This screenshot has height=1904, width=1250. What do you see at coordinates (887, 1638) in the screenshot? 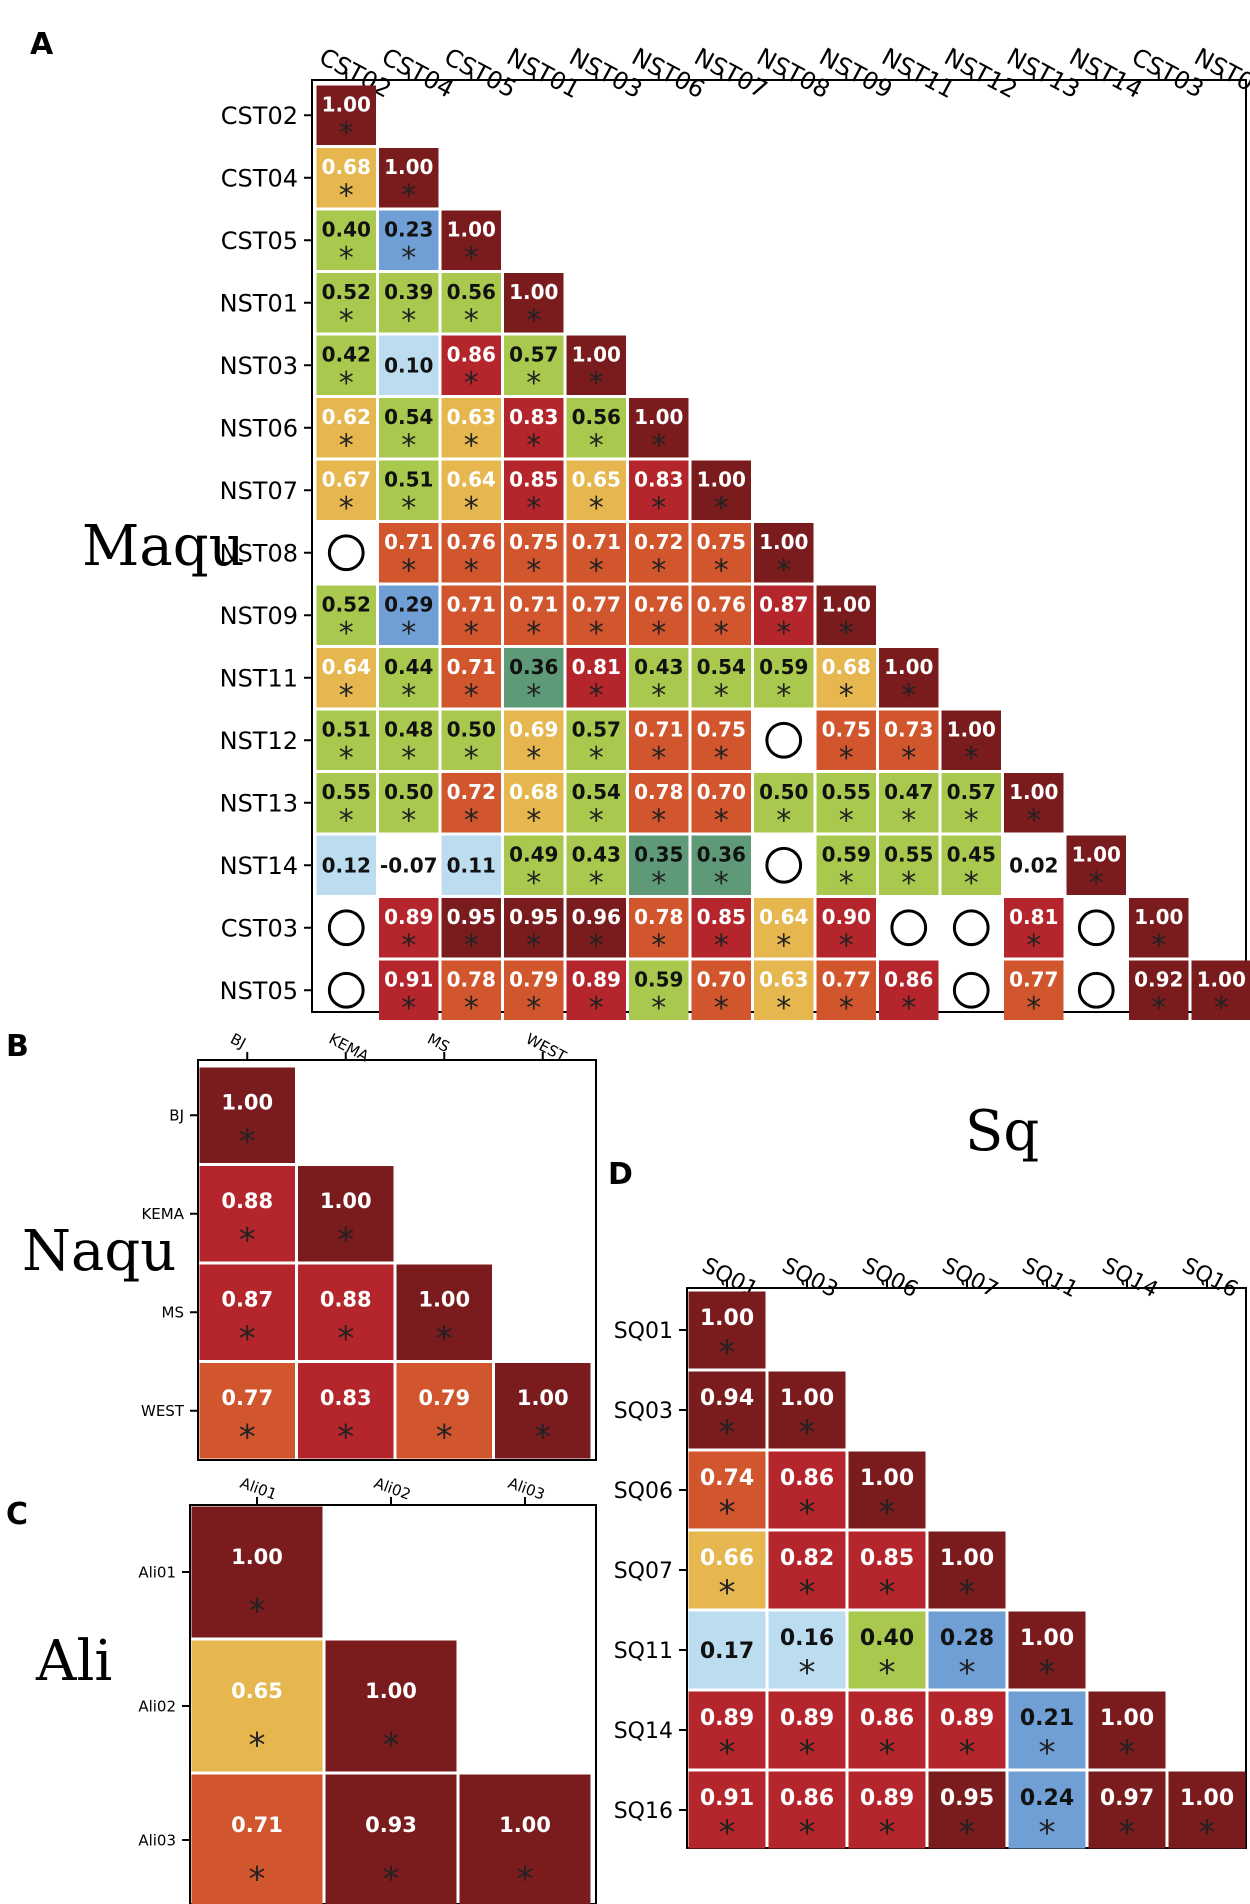
I see `cell-value: 0.40` at bounding box center [887, 1638].